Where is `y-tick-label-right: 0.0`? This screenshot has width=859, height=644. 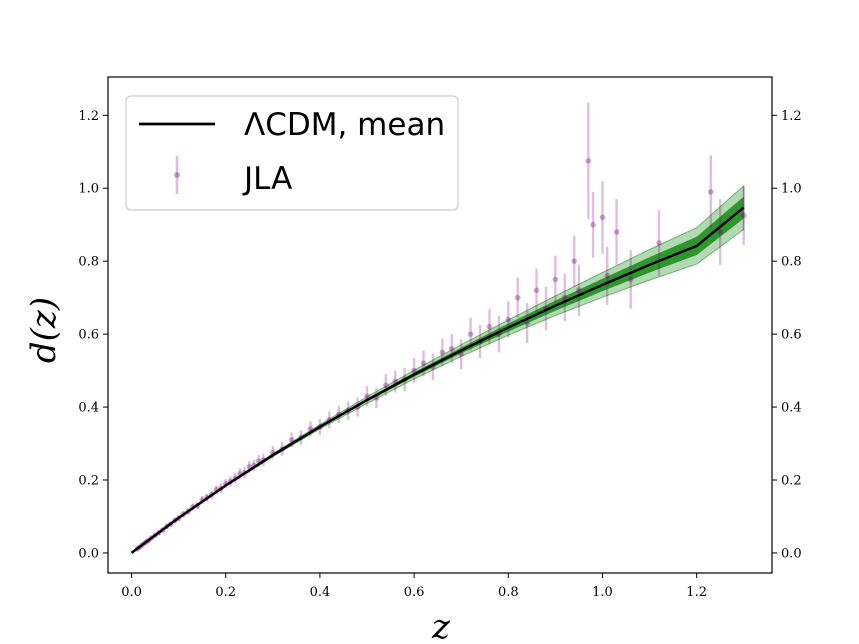
y-tick-label-right: 0.0 is located at coordinates (791, 553).